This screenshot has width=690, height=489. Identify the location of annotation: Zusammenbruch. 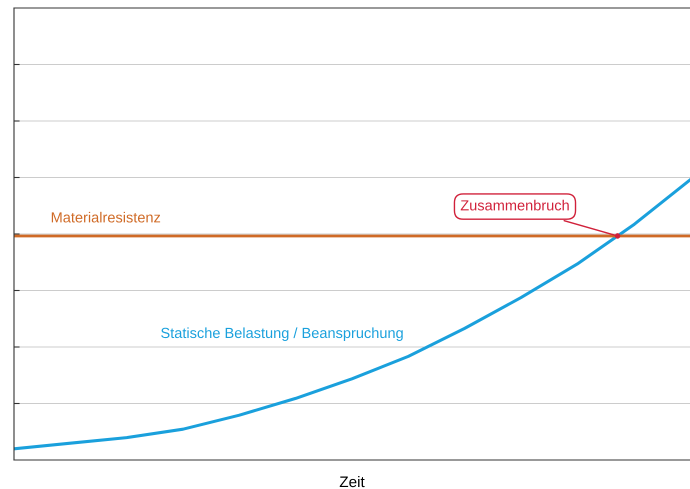
(514, 205).